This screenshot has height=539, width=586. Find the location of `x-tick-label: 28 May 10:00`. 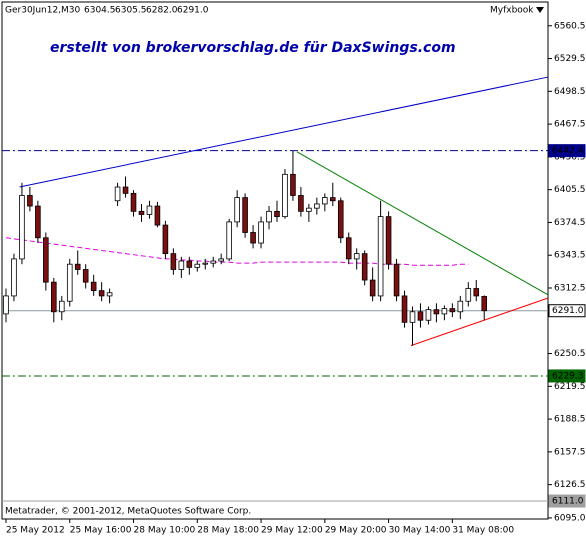

x-tick-label: 28 May 10:00 is located at coordinates (165, 531).